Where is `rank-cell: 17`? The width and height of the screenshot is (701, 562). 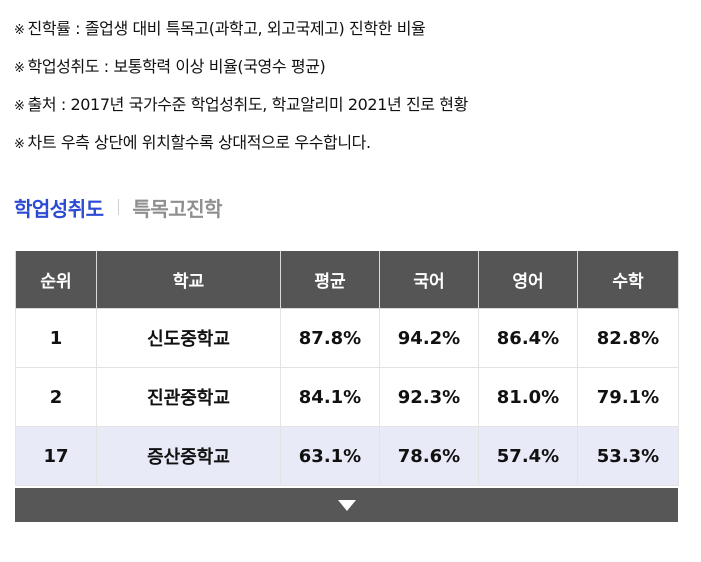
rank-cell: 17 is located at coordinates (56, 456).